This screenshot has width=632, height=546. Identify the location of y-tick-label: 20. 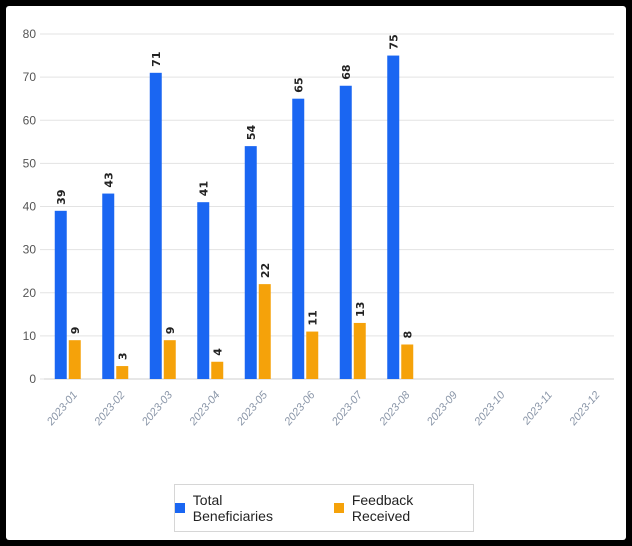
(30, 293).